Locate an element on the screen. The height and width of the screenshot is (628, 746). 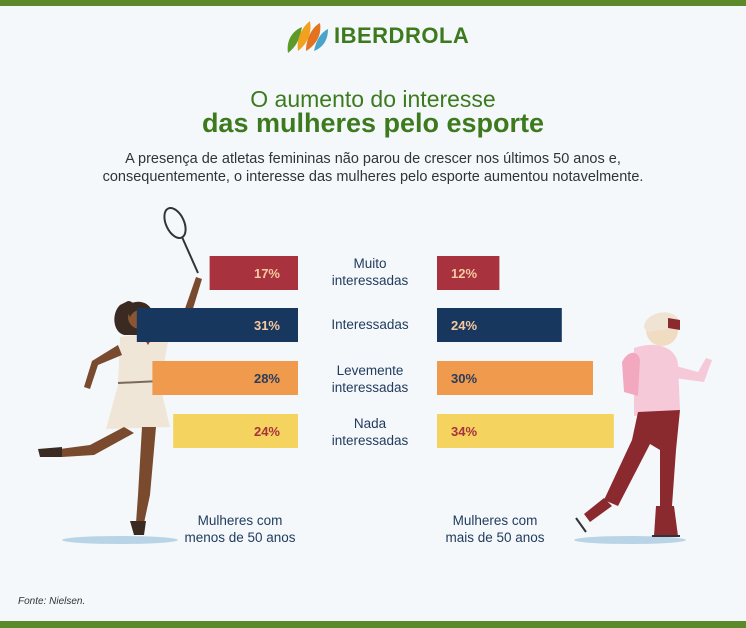
category-label-interessadas: Interessadas is located at coordinates (370, 324).